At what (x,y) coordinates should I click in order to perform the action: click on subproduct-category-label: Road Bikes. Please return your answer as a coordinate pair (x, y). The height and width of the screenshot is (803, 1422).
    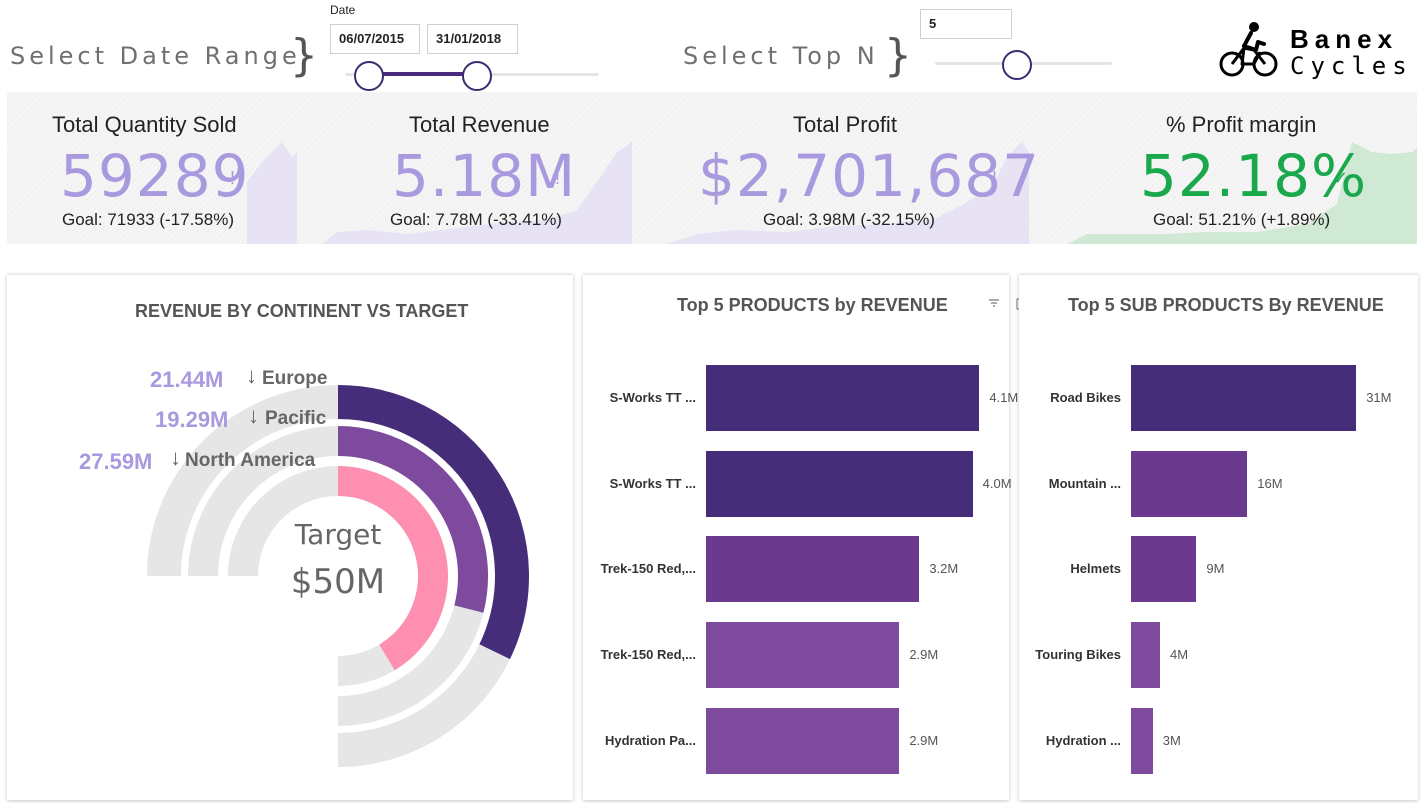
    Looking at the image, I should click on (1085, 397).